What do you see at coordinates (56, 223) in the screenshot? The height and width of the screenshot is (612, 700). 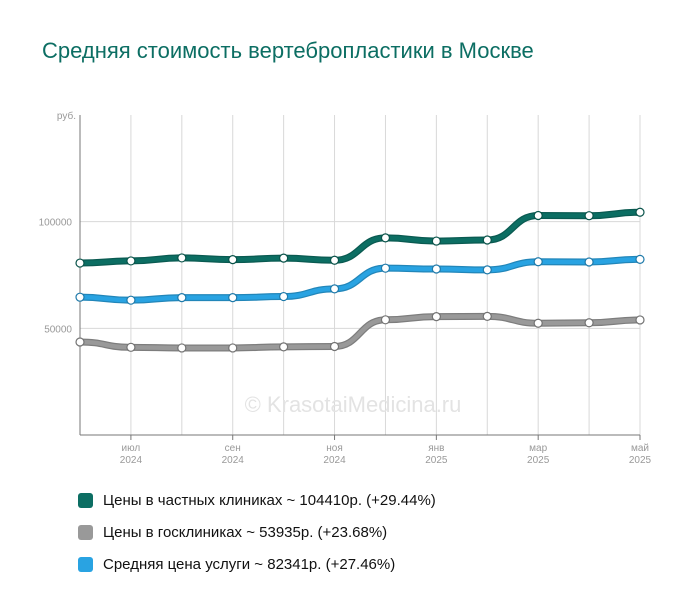 I see `y-tick-label: 100000` at bounding box center [56, 223].